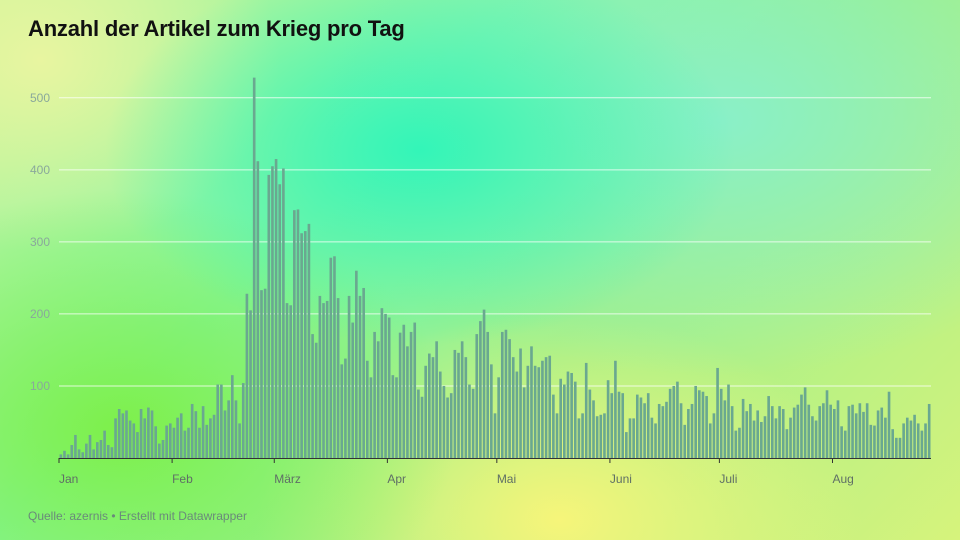 The width and height of the screenshot is (960, 540). I want to click on x-tick-label: Apr, so click(396, 479).